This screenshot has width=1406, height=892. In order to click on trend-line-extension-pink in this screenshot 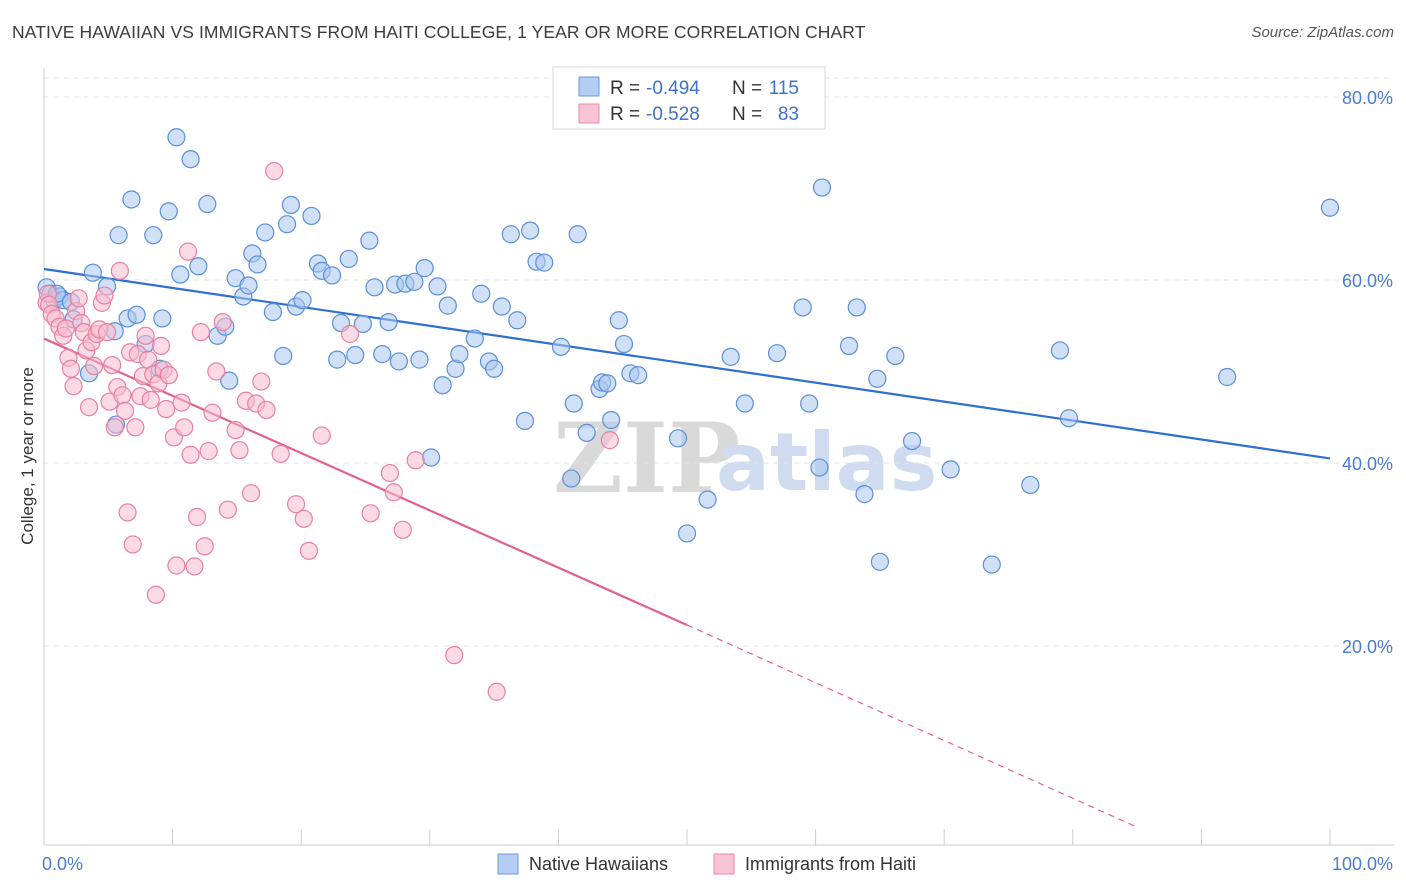, I will do `click(912, 726)`.